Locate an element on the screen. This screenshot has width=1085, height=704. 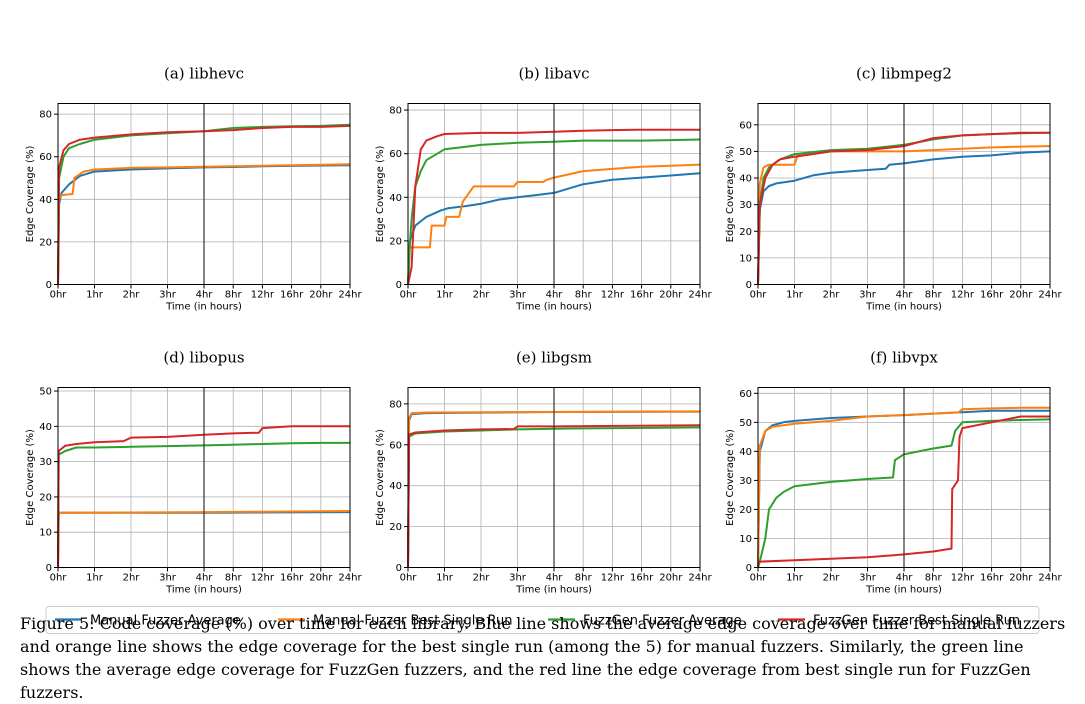
legend-entry-3: FuzzGen Fuzzer Average is located at coordinates (645, 621).